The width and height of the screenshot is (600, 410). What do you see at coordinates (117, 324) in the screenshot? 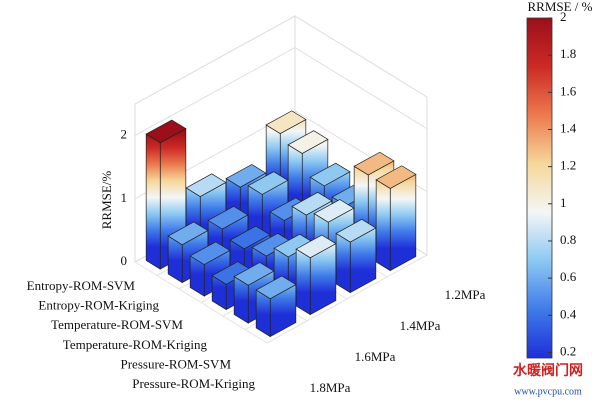
I see `method-label: Temperature-ROM-SVM` at bounding box center [117, 324].